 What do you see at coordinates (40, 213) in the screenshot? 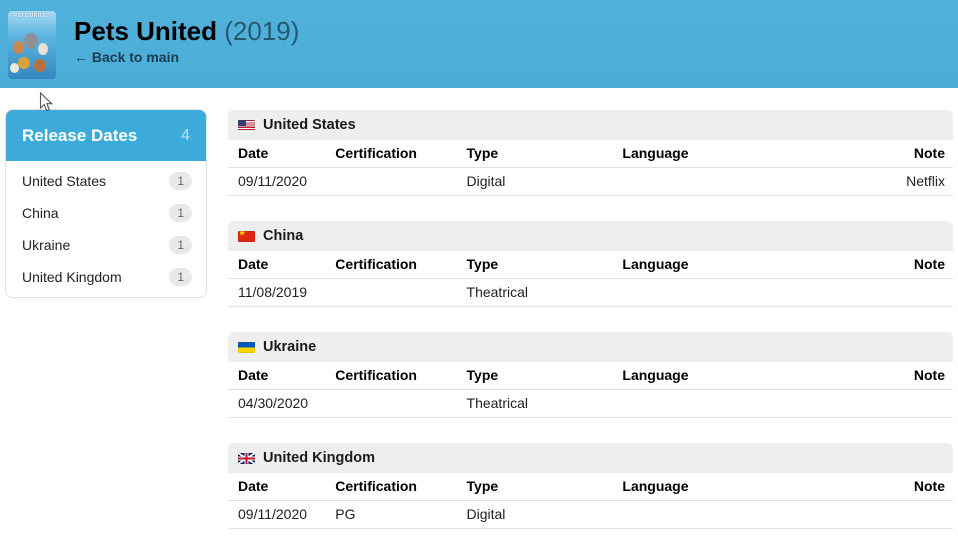
I see `country-label: China` at bounding box center [40, 213].